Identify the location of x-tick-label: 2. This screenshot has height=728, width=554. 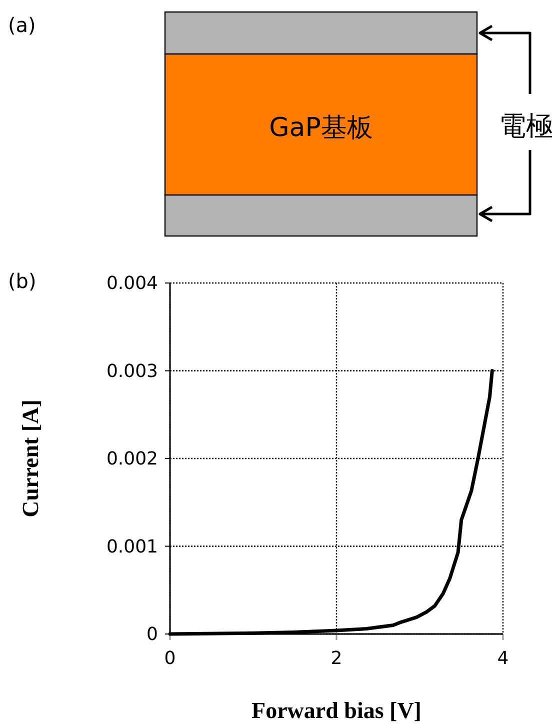
(336, 658).